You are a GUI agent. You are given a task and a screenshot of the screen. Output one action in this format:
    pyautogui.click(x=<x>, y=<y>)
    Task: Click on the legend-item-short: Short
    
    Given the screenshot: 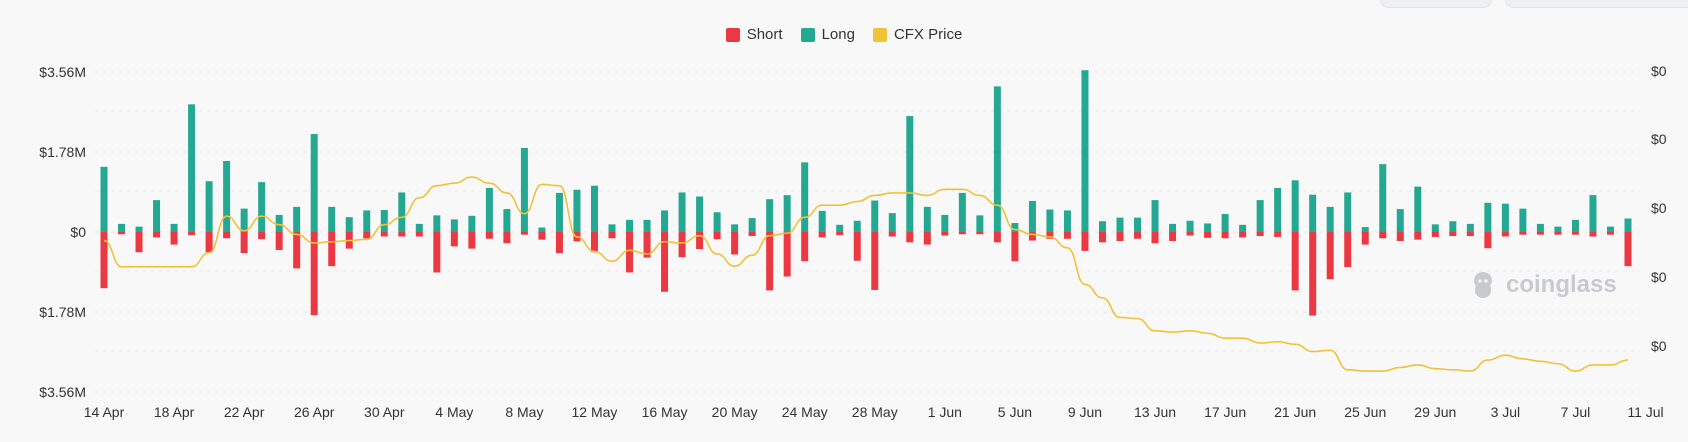 What is the action you would take?
    pyautogui.click(x=754, y=34)
    